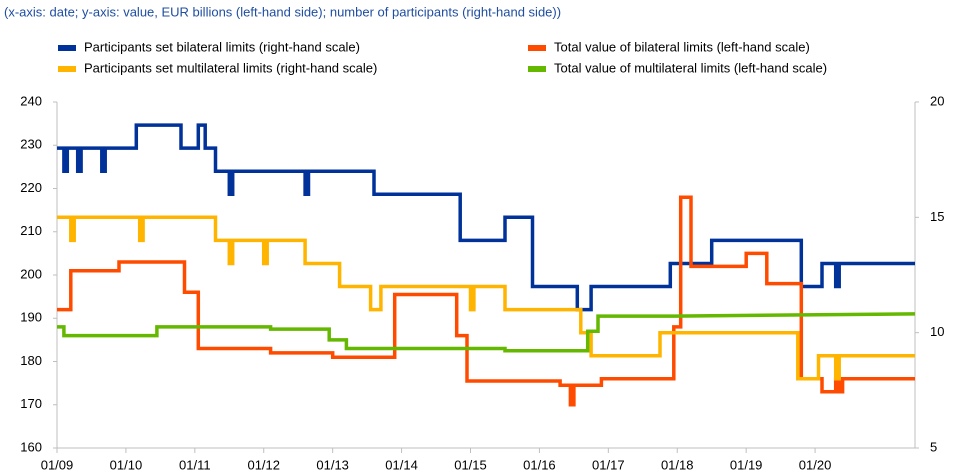 Image resolution: width=957 pixels, height=475 pixels. I want to click on x-tick-label: 01/13, so click(332, 464).